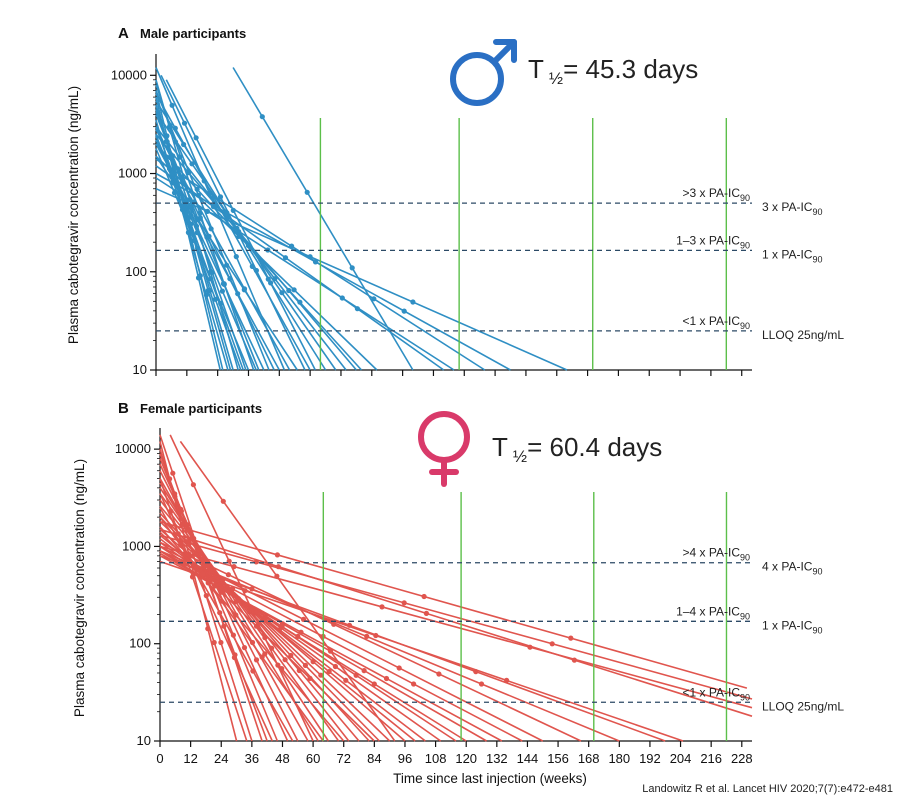 The height and width of the screenshot is (799, 904). I want to click on panel-a-threshold-left-label: >3 x PA-IC90, so click(716, 194).